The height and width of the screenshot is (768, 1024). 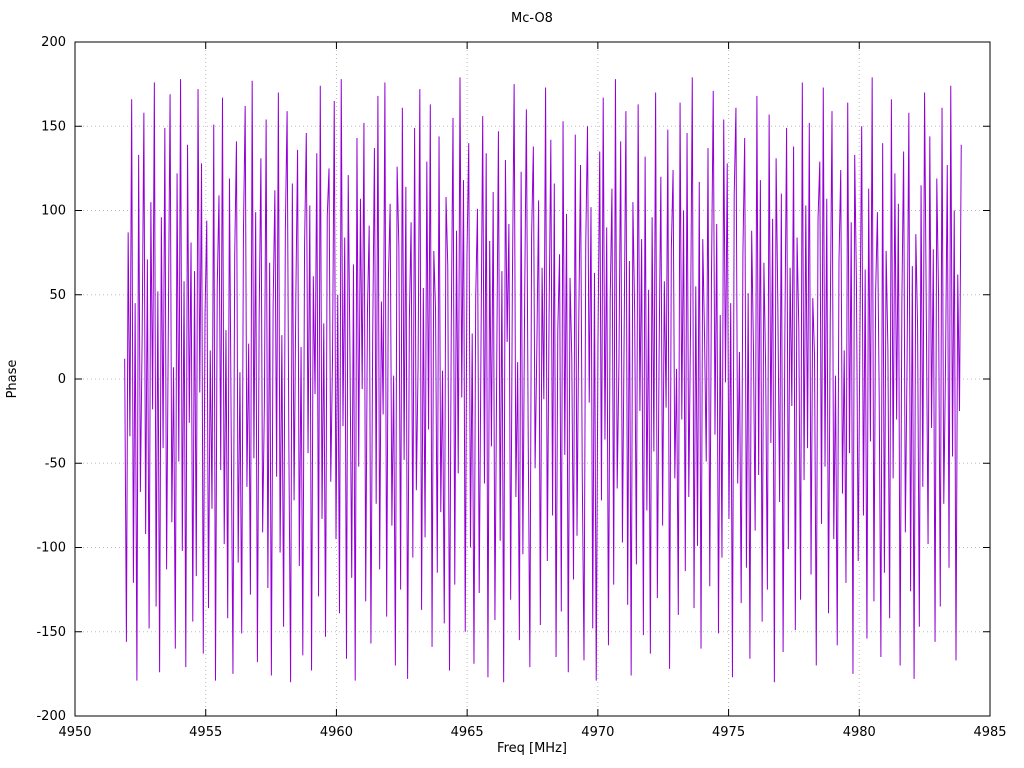 What do you see at coordinates (532, 18) in the screenshot?
I see `chart-title: Mc-O8` at bounding box center [532, 18].